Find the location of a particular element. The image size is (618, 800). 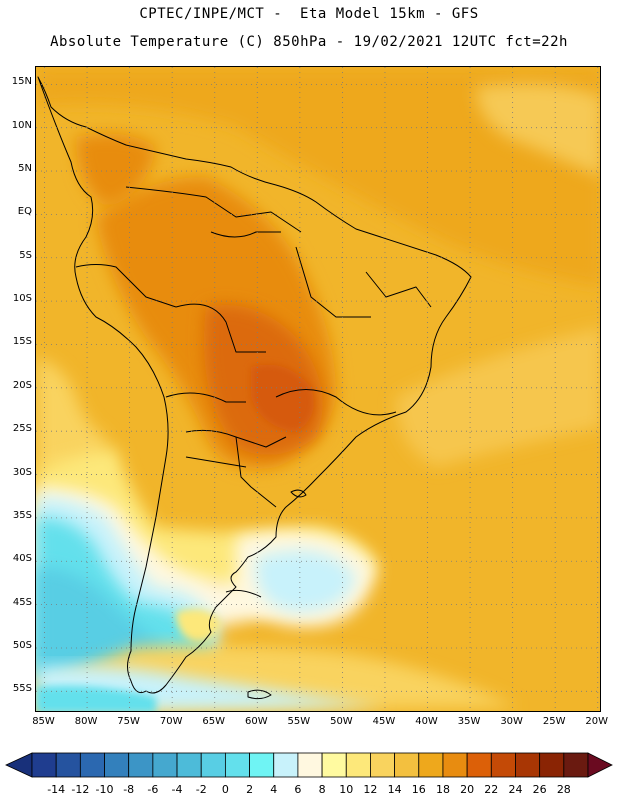

colorbar-tick-label: 22 is located at coordinates (491, 789).